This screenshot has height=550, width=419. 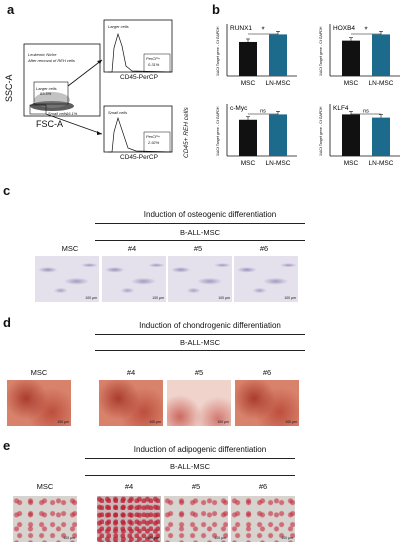 What do you see at coordinates (200, 350) in the screenshot?
I see `chondro-group-rule` at bounding box center [200, 350].